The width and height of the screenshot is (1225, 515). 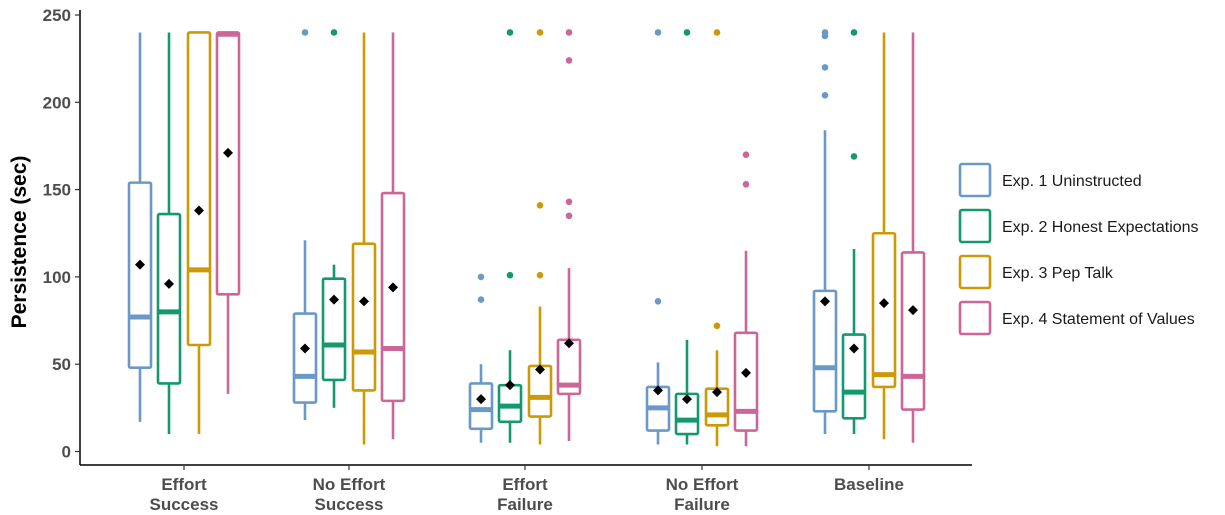 I want to click on legend-item: Exp. 3 Pep Talk, so click(x=1036, y=272).